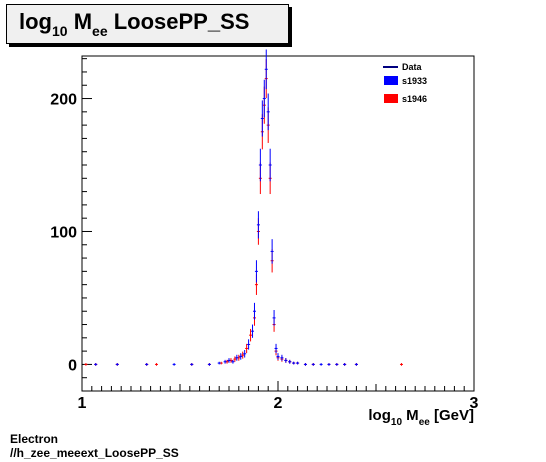  I want to click on y-tick-label: 0, so click(72, 365).